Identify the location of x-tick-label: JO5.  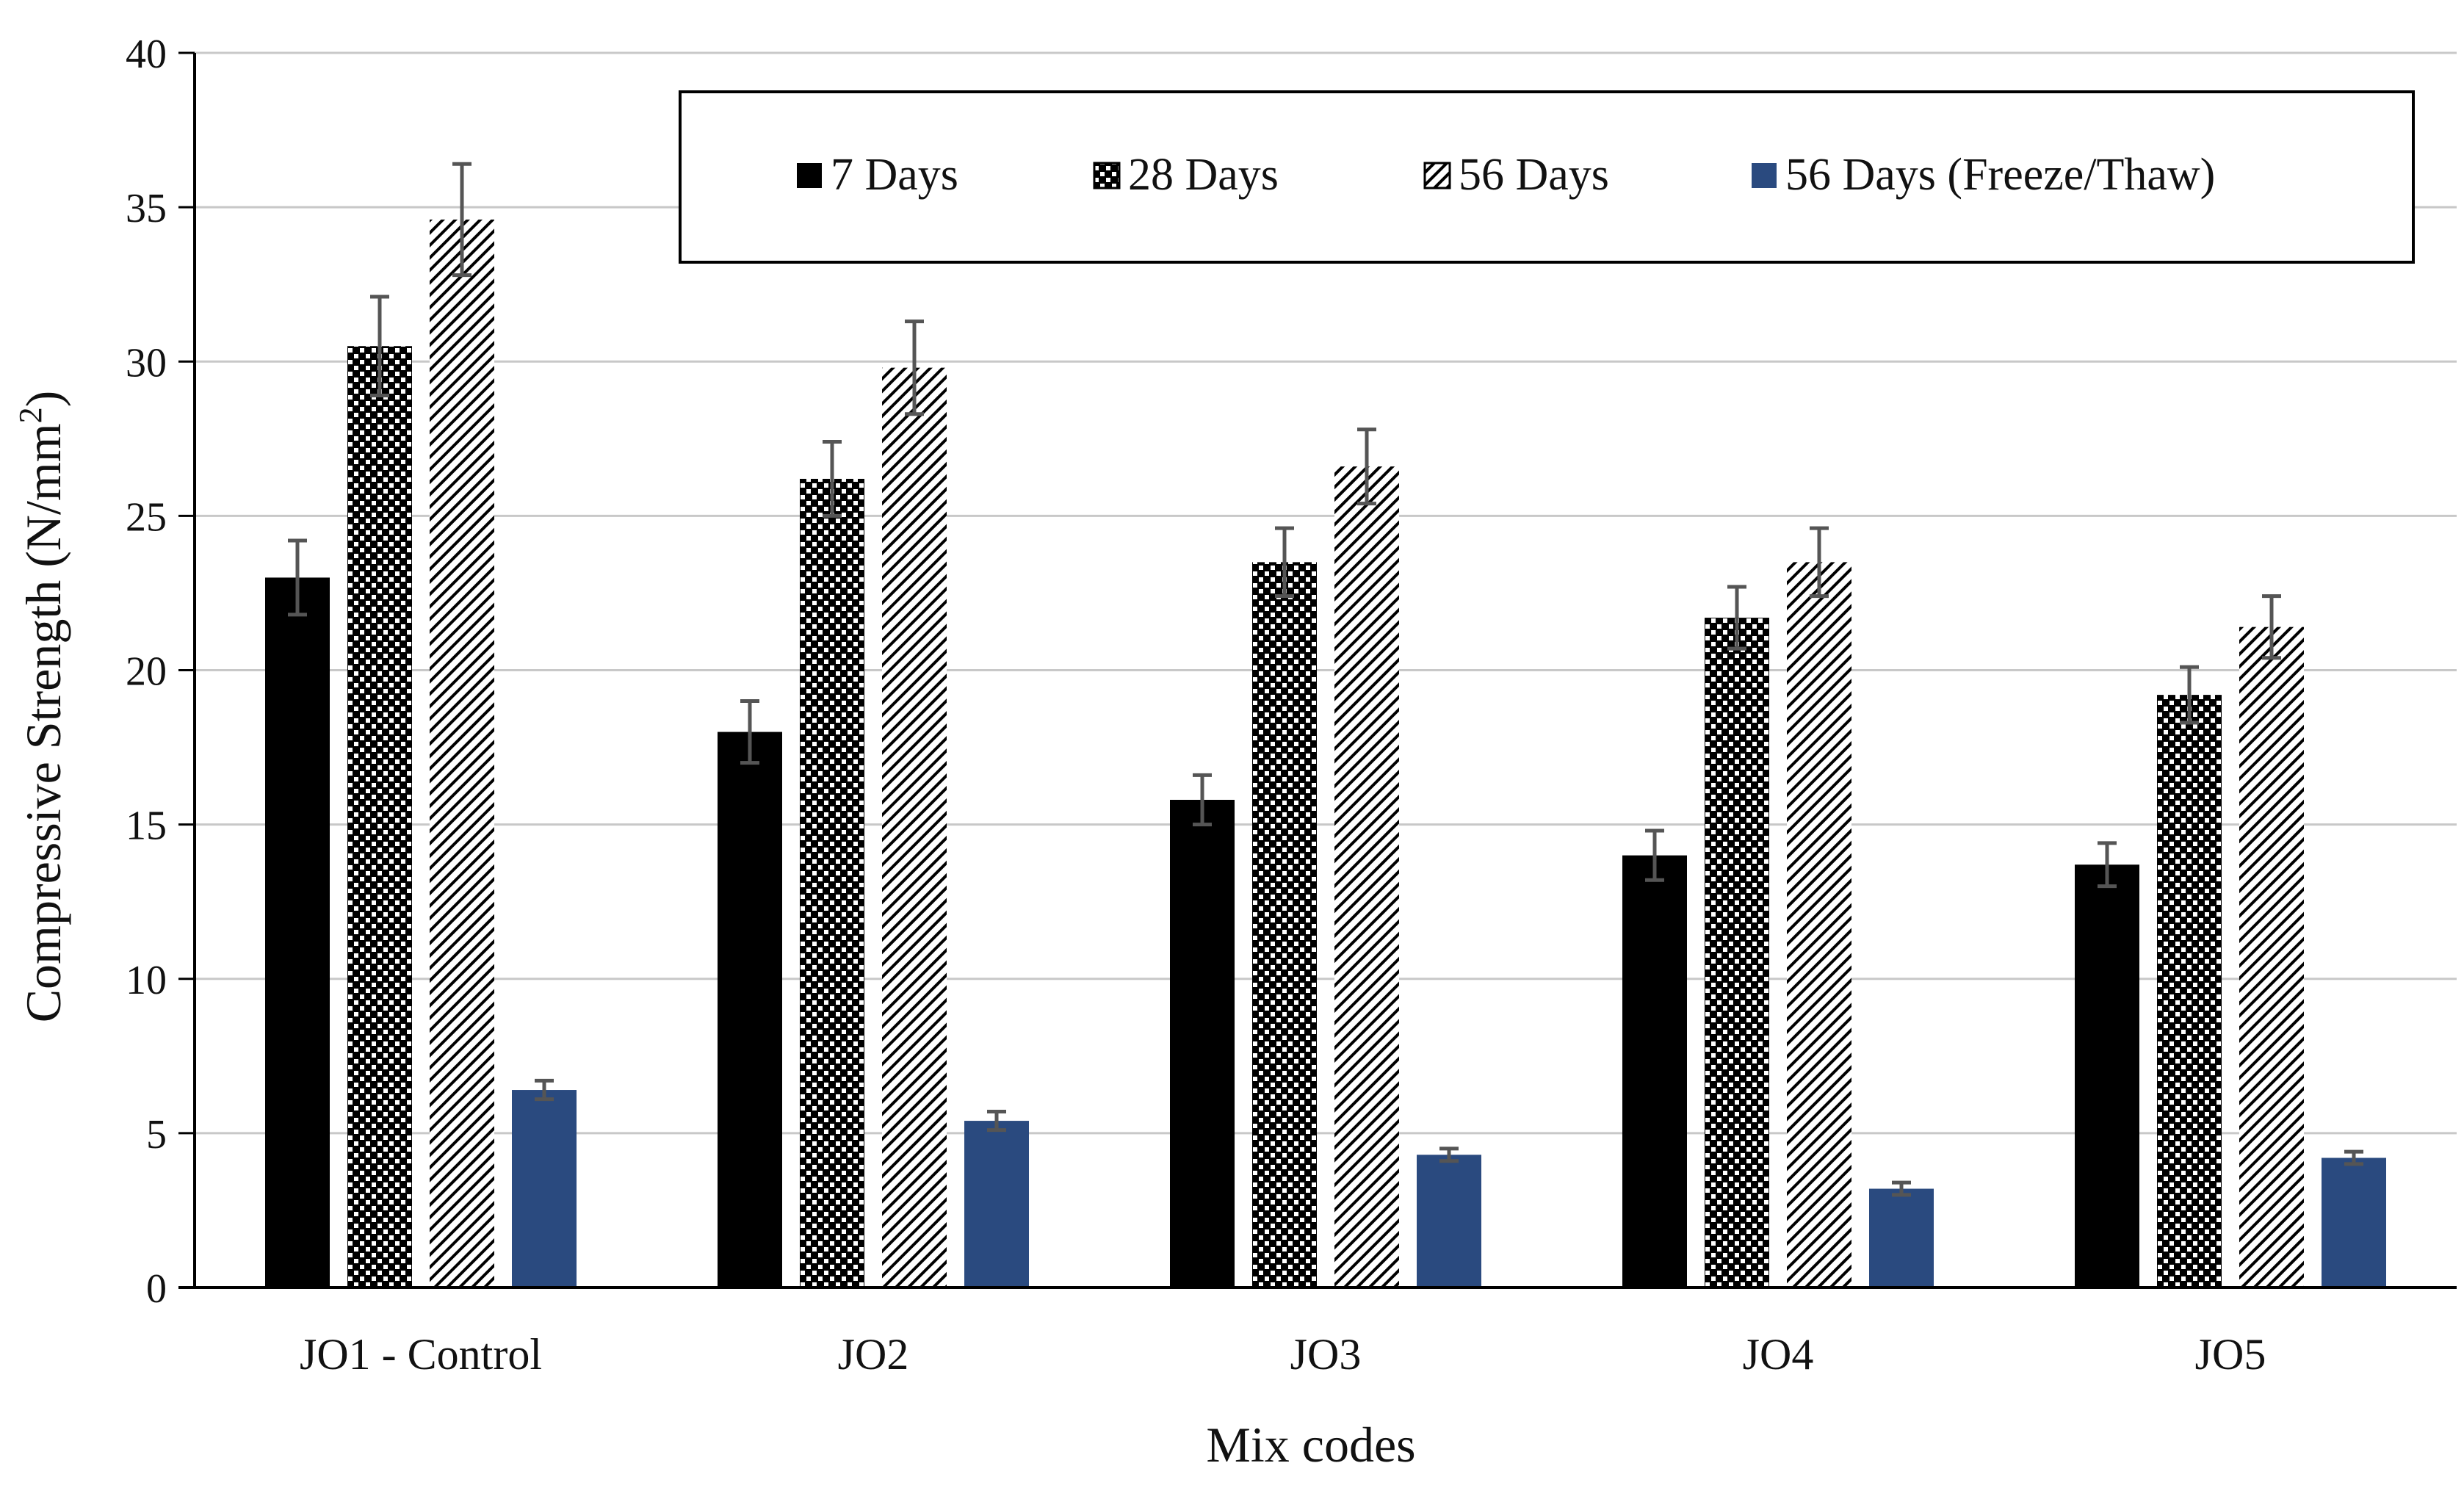
(2230, 1354).